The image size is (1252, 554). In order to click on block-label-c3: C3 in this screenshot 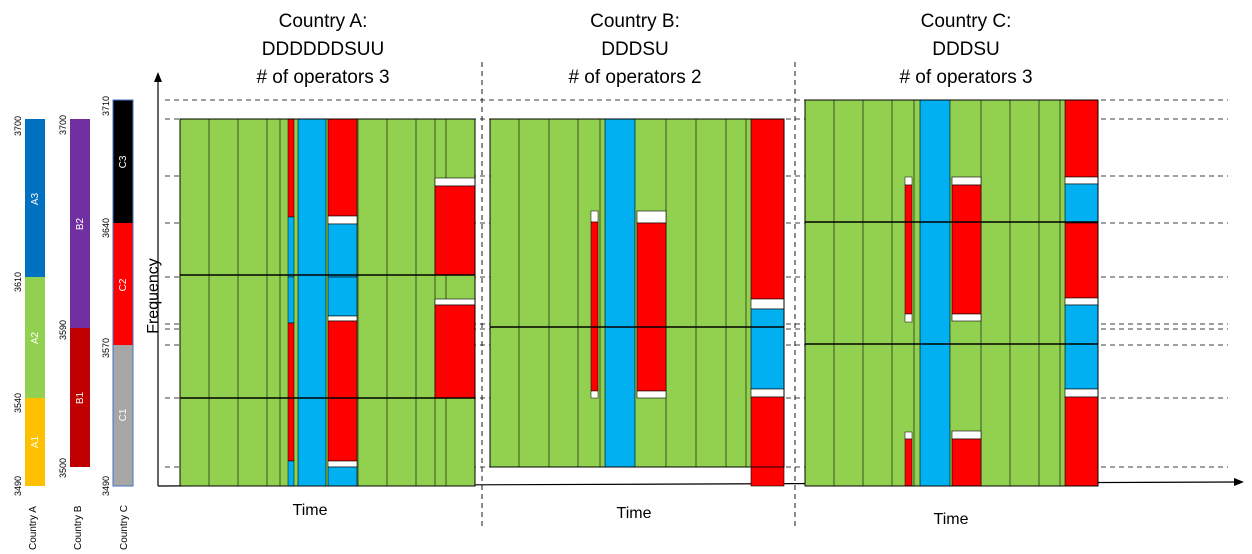, I will do `click(123, 161)`.